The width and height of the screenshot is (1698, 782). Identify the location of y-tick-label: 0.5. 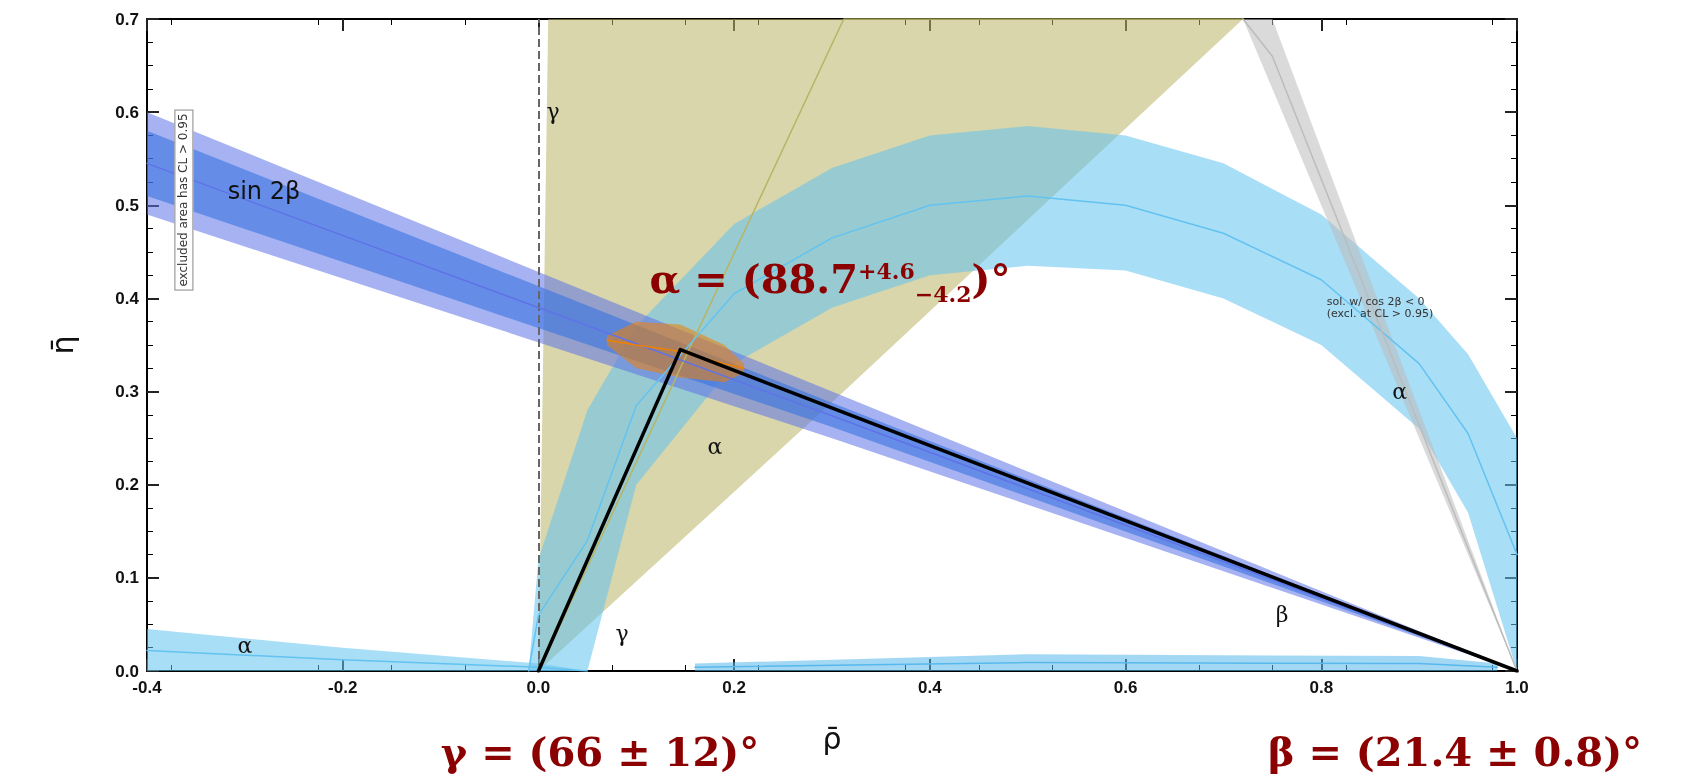
(127, 205).